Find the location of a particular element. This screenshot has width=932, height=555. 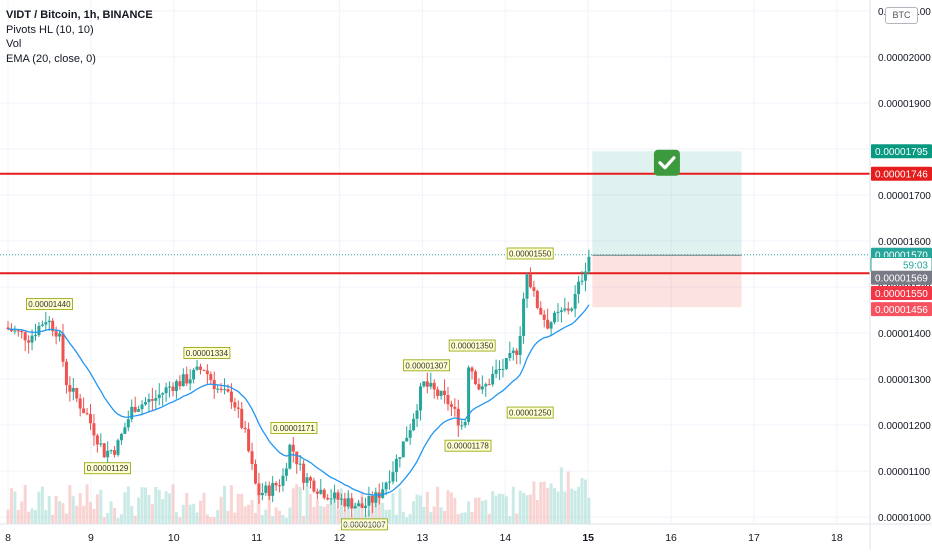

volume-bars is located at coordinates (298, 495).